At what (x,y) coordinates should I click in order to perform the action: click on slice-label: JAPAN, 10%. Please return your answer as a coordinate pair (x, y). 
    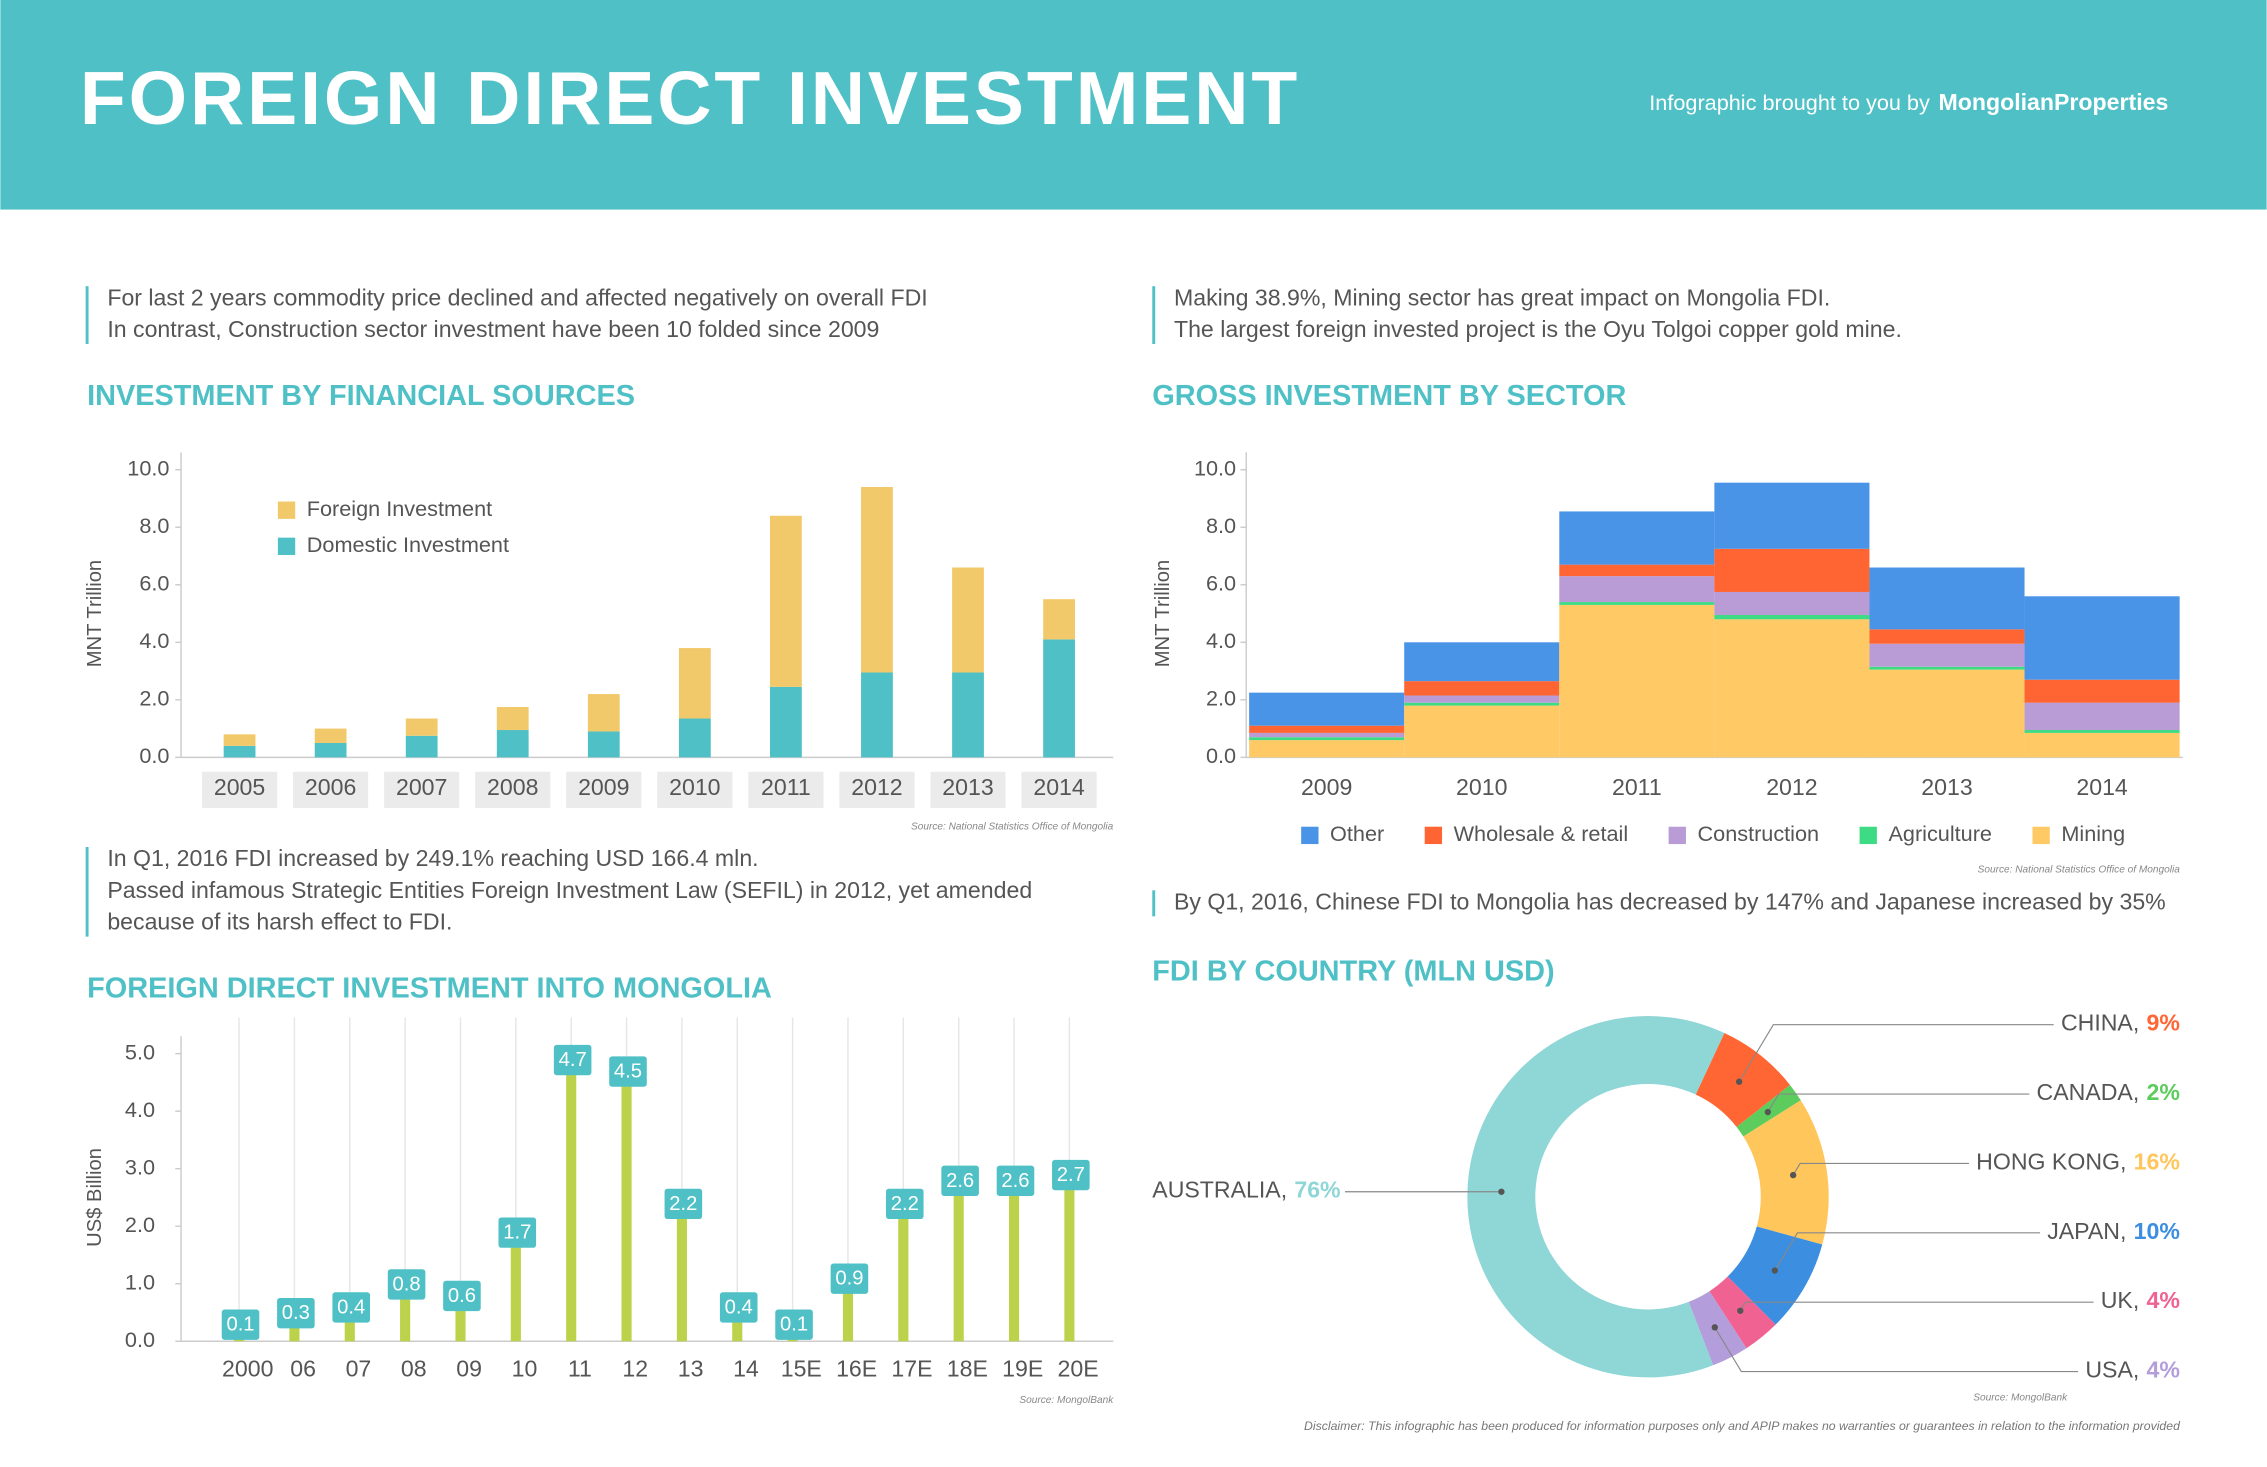
    Looking at the image, I should click on (2113, 1231).